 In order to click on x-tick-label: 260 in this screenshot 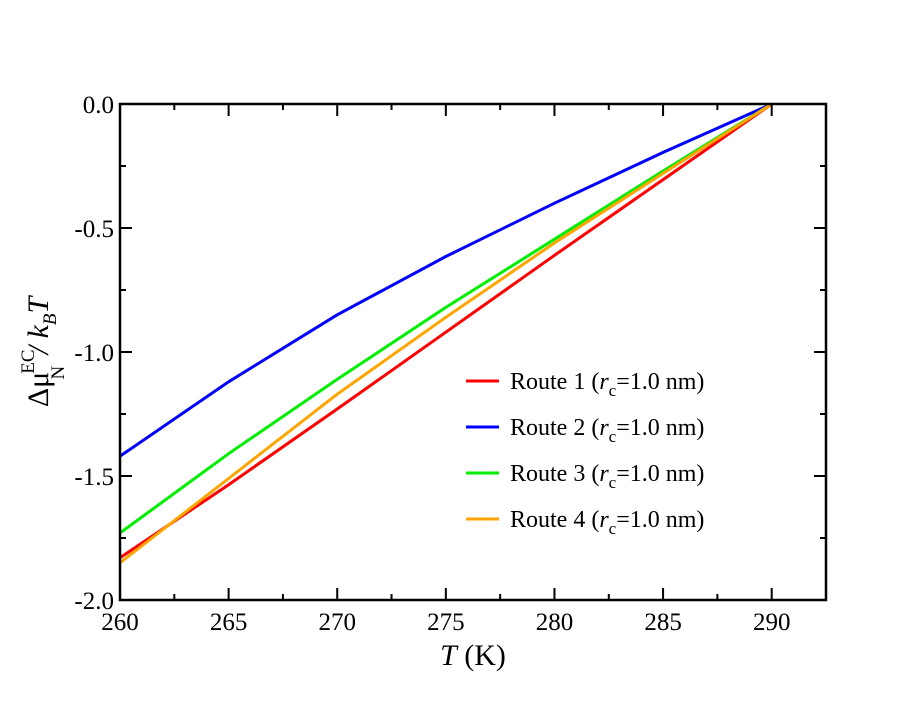, I will do `click(120, 622)`.